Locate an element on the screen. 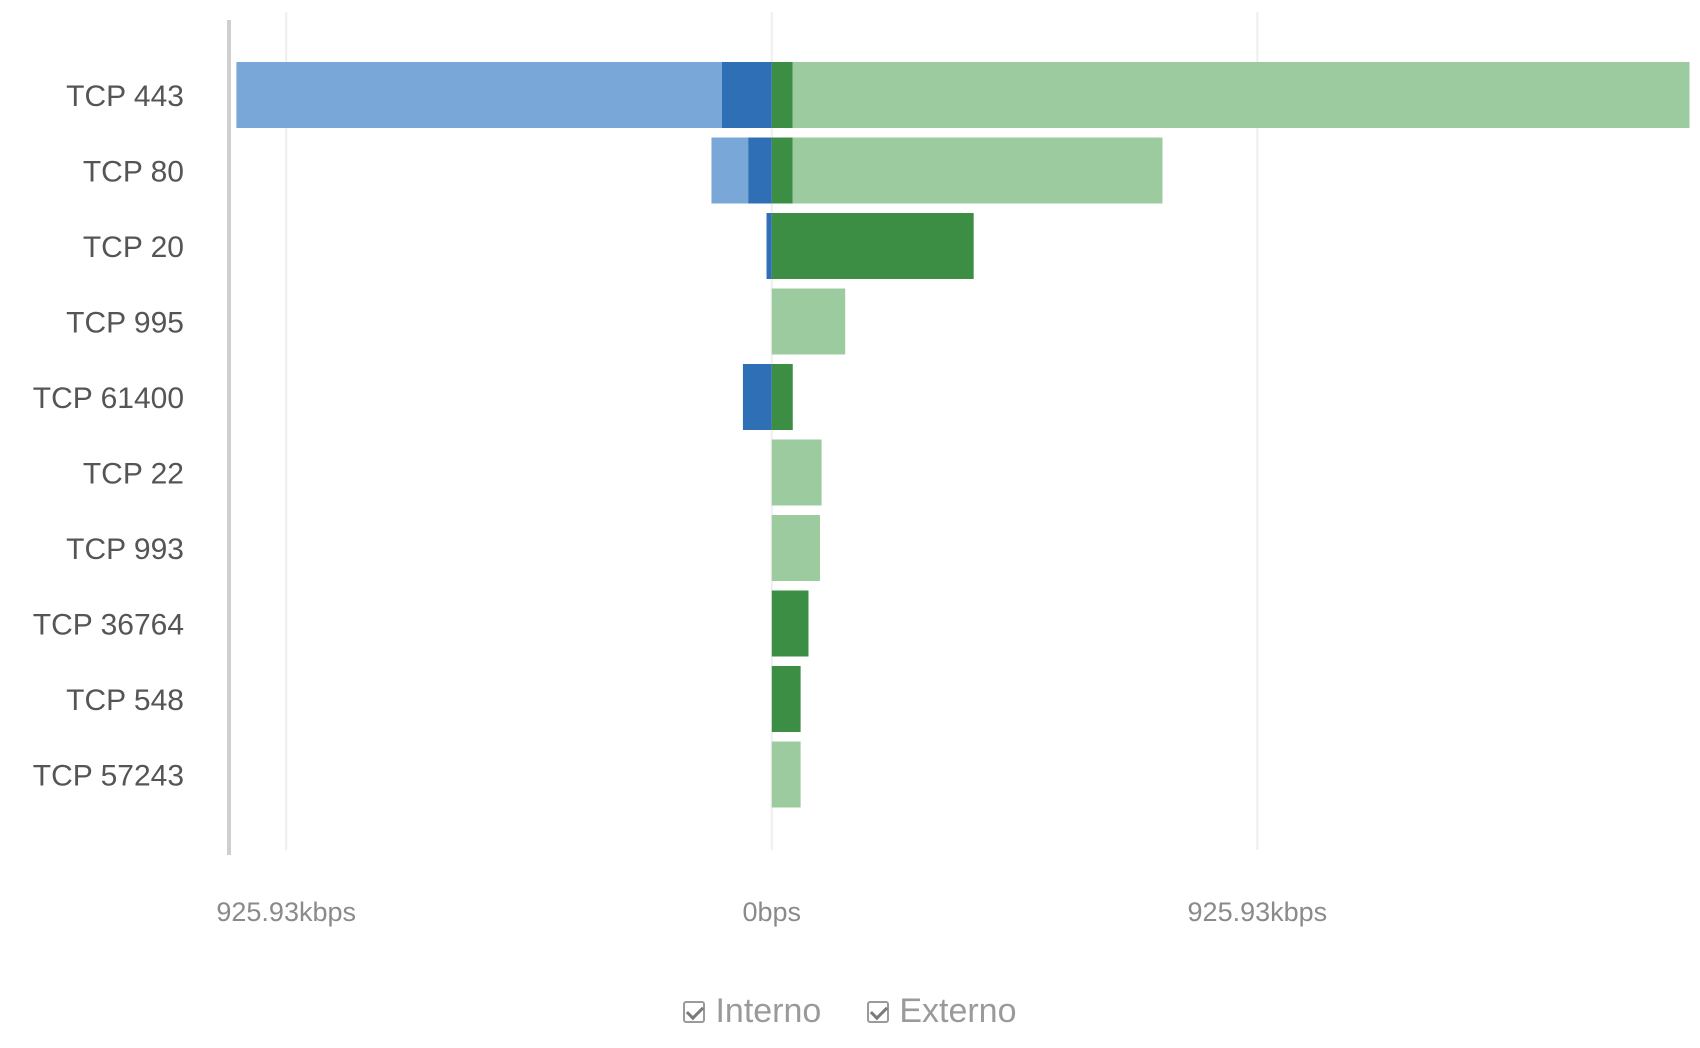 The image size is (1700, 1048). x-tick-label: 0bps is located at coordinates (771, 912).